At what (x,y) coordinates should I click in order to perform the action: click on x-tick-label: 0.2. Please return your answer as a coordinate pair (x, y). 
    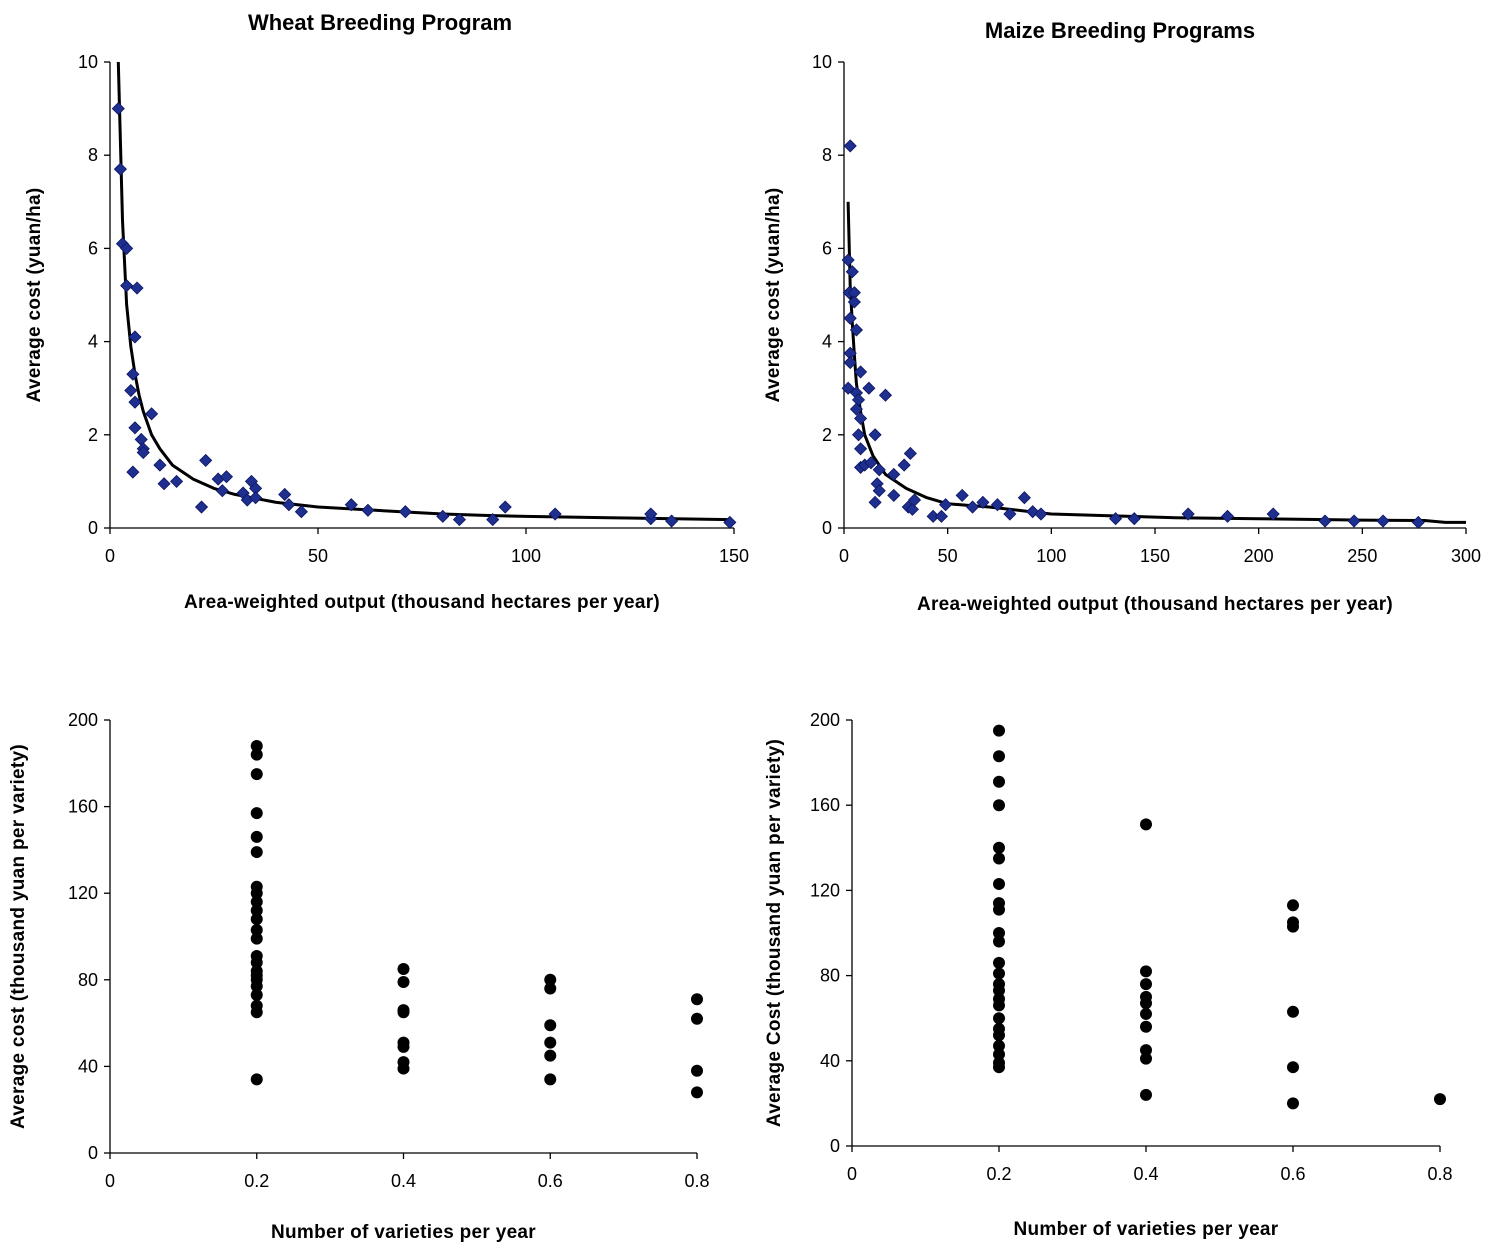
    Looking at the image, I should click on (998, 1174).